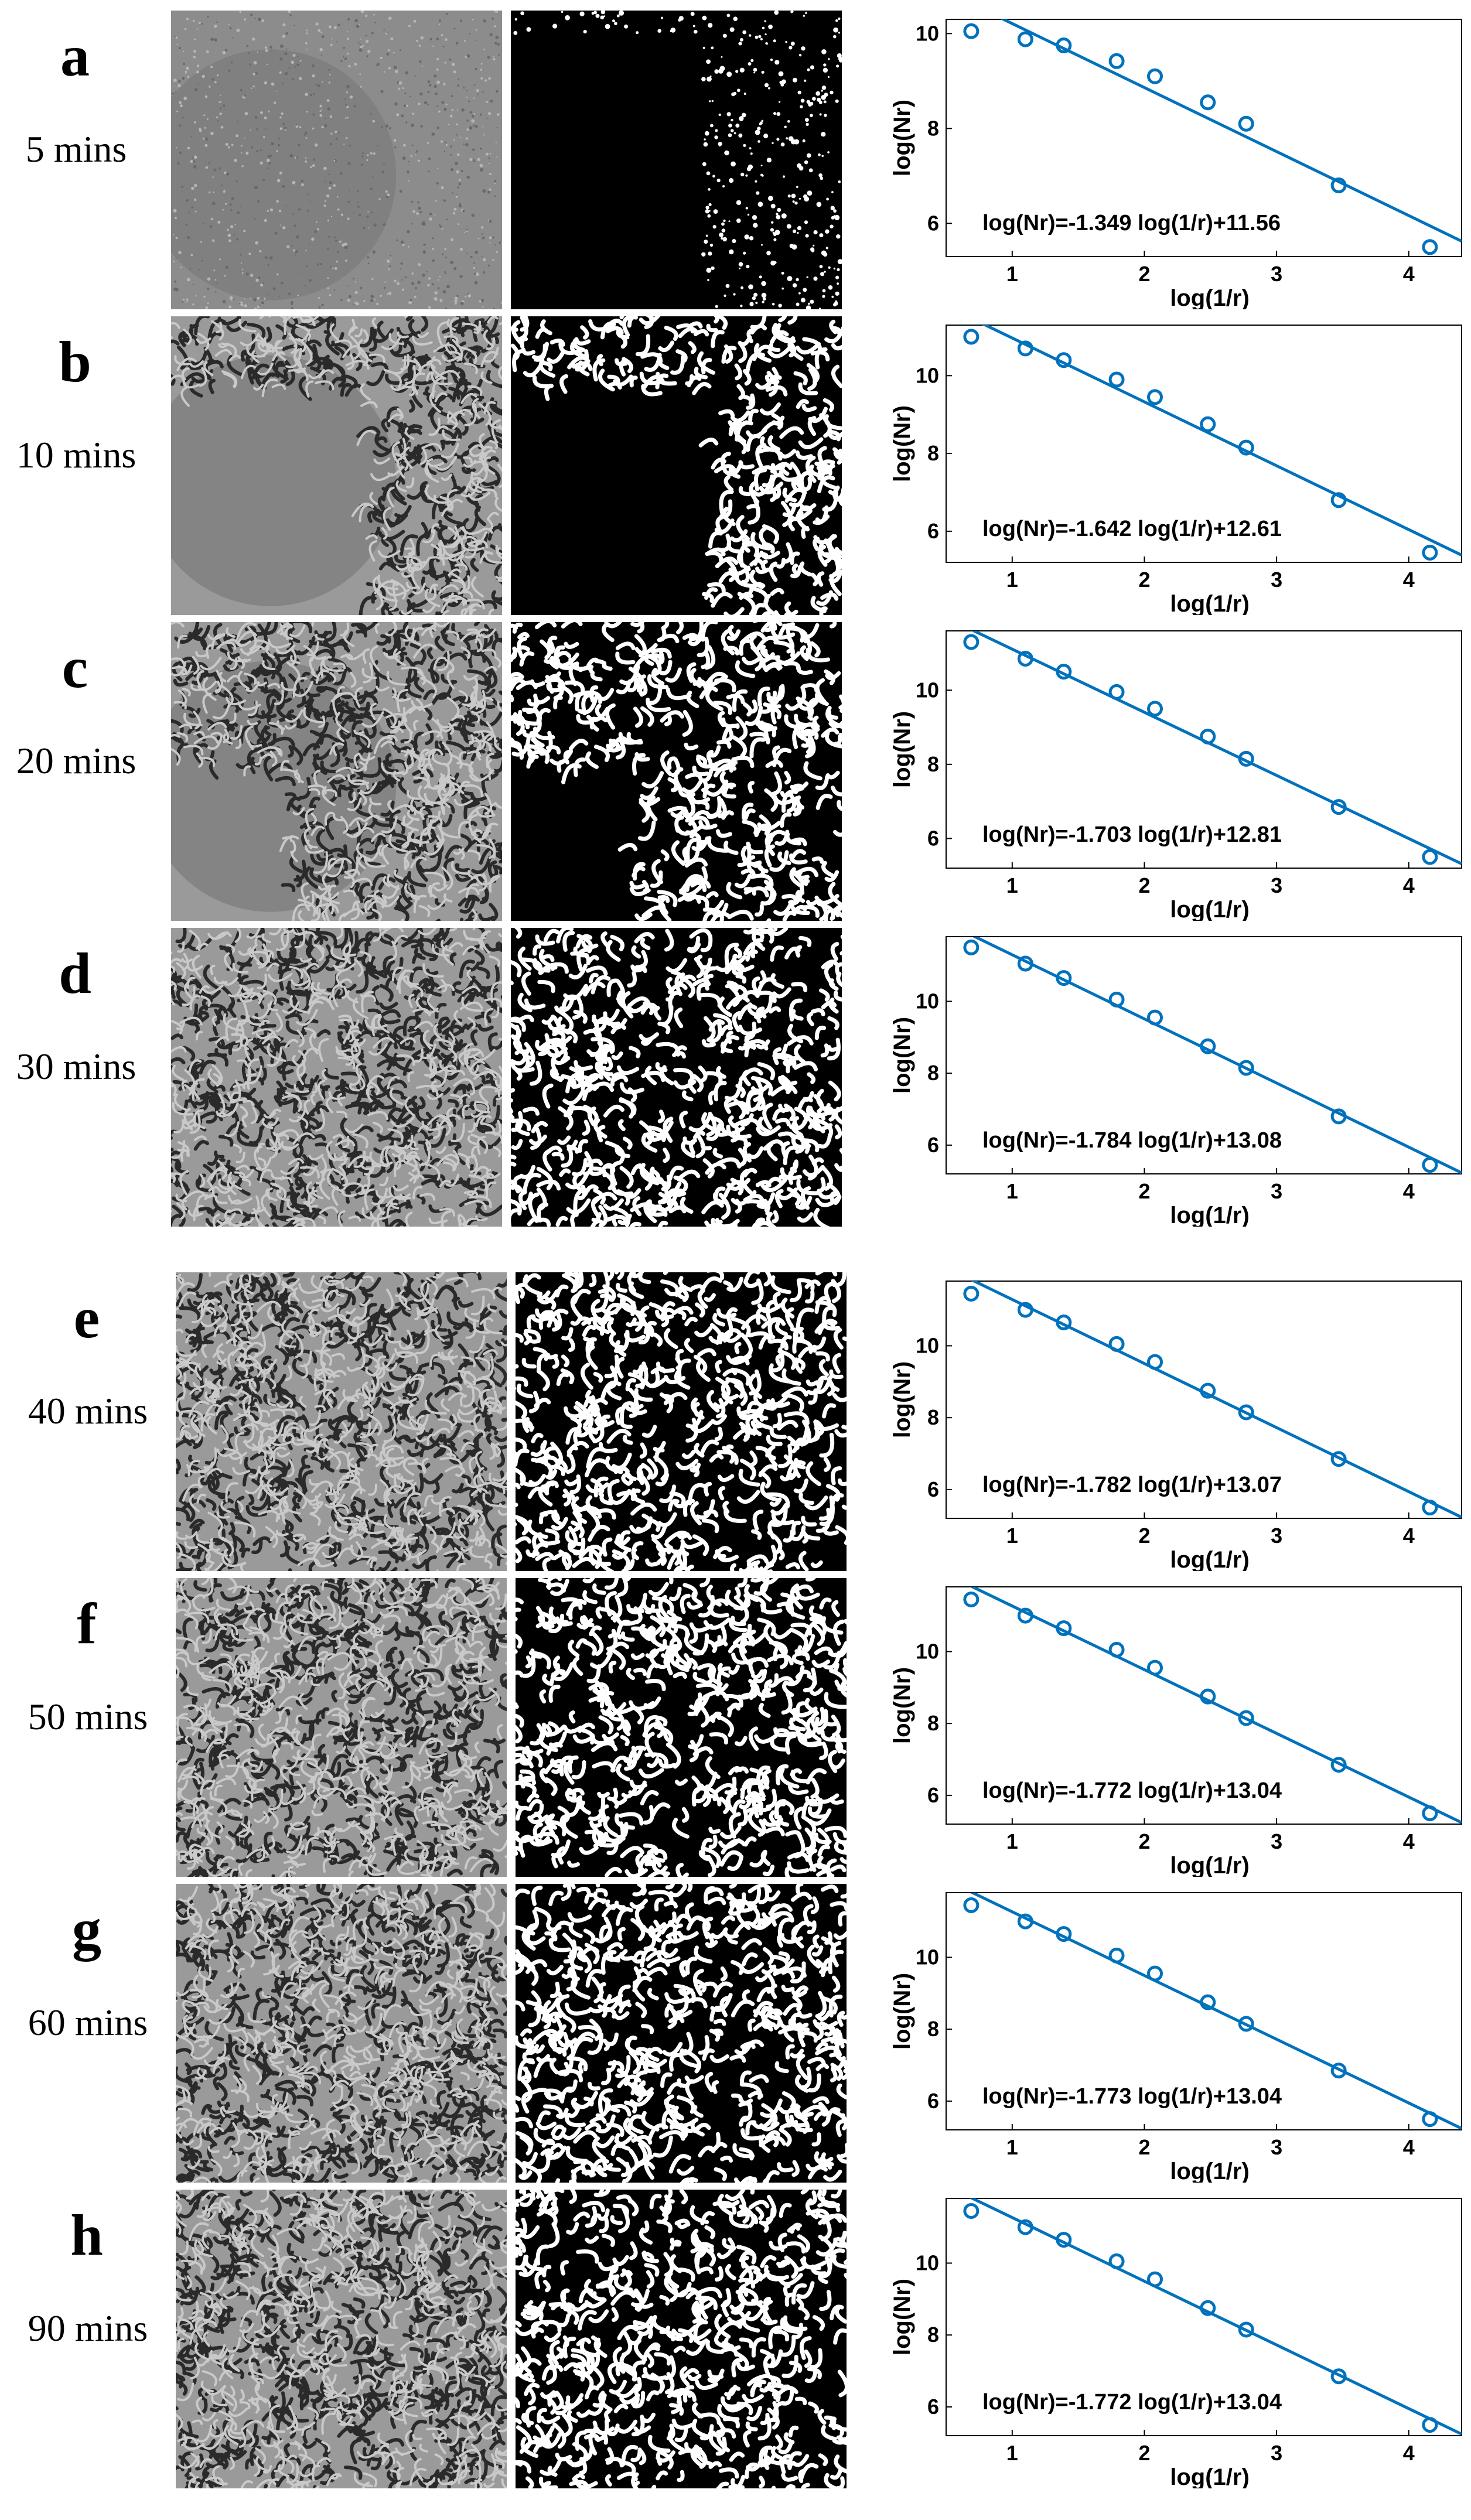 The width and height of the screenshot is (1471, 2520). What do you see at coordinates (76, 455) in the screenshot?
I see `time-label: 10 mins` at bounding box center [76, 455].